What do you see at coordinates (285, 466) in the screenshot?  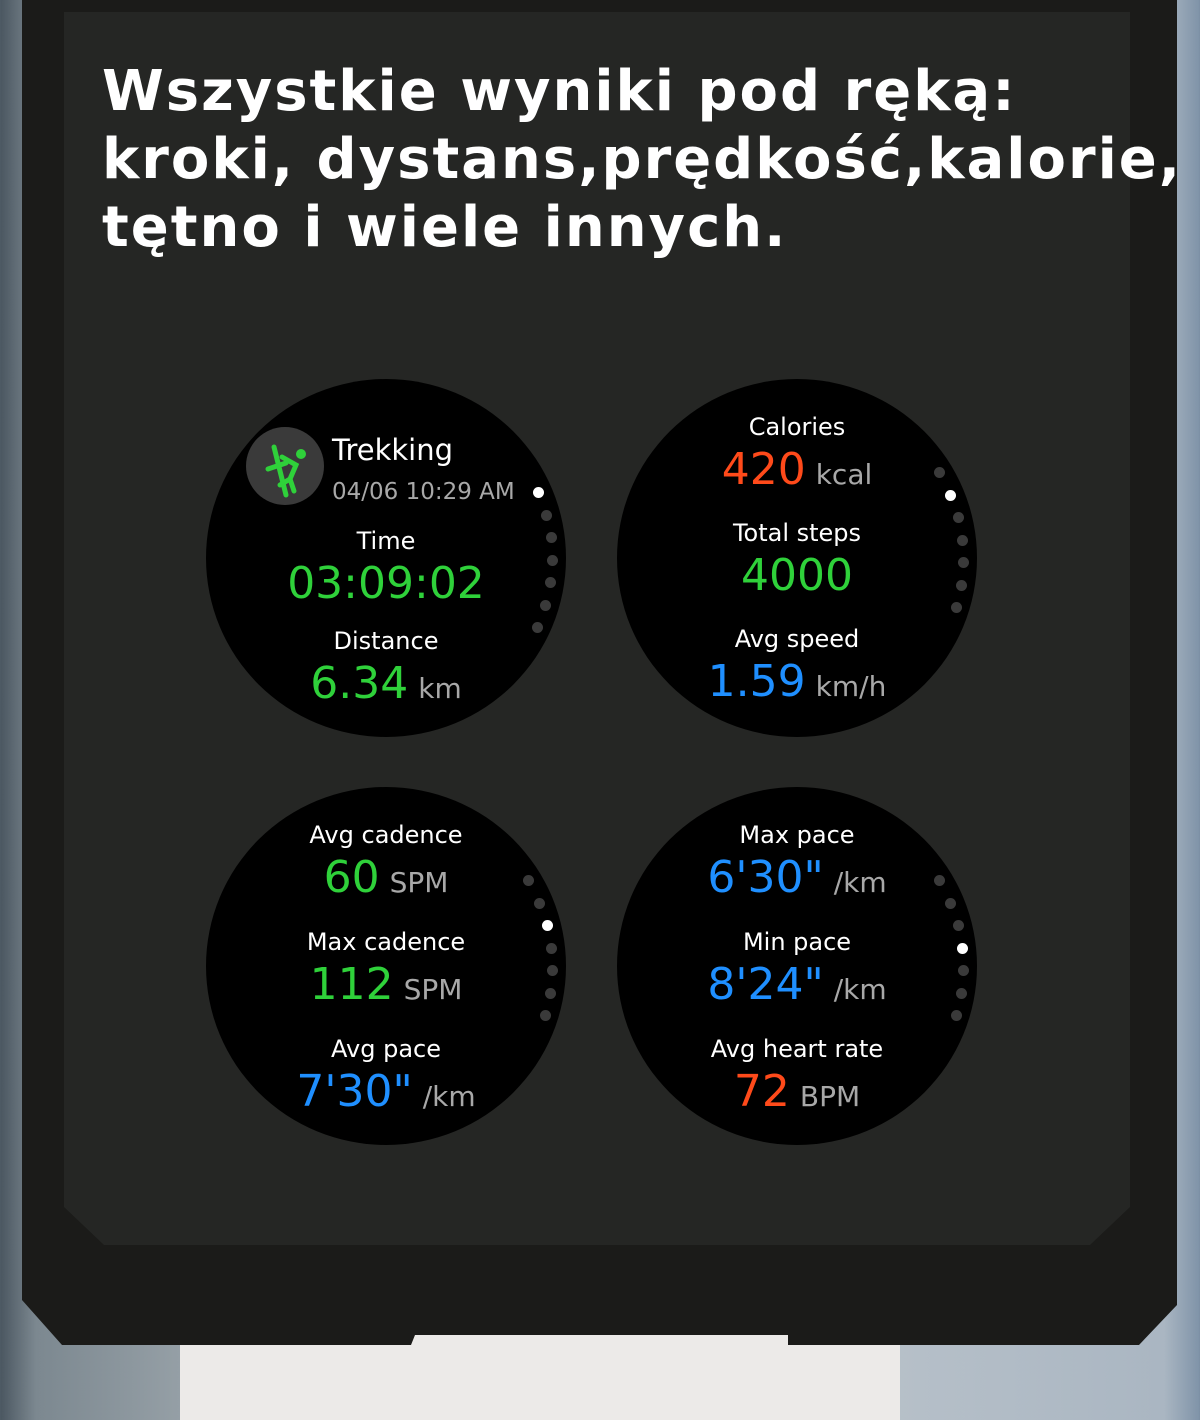 I see `trekking-climber-icon` at bounding box center [285, 466].